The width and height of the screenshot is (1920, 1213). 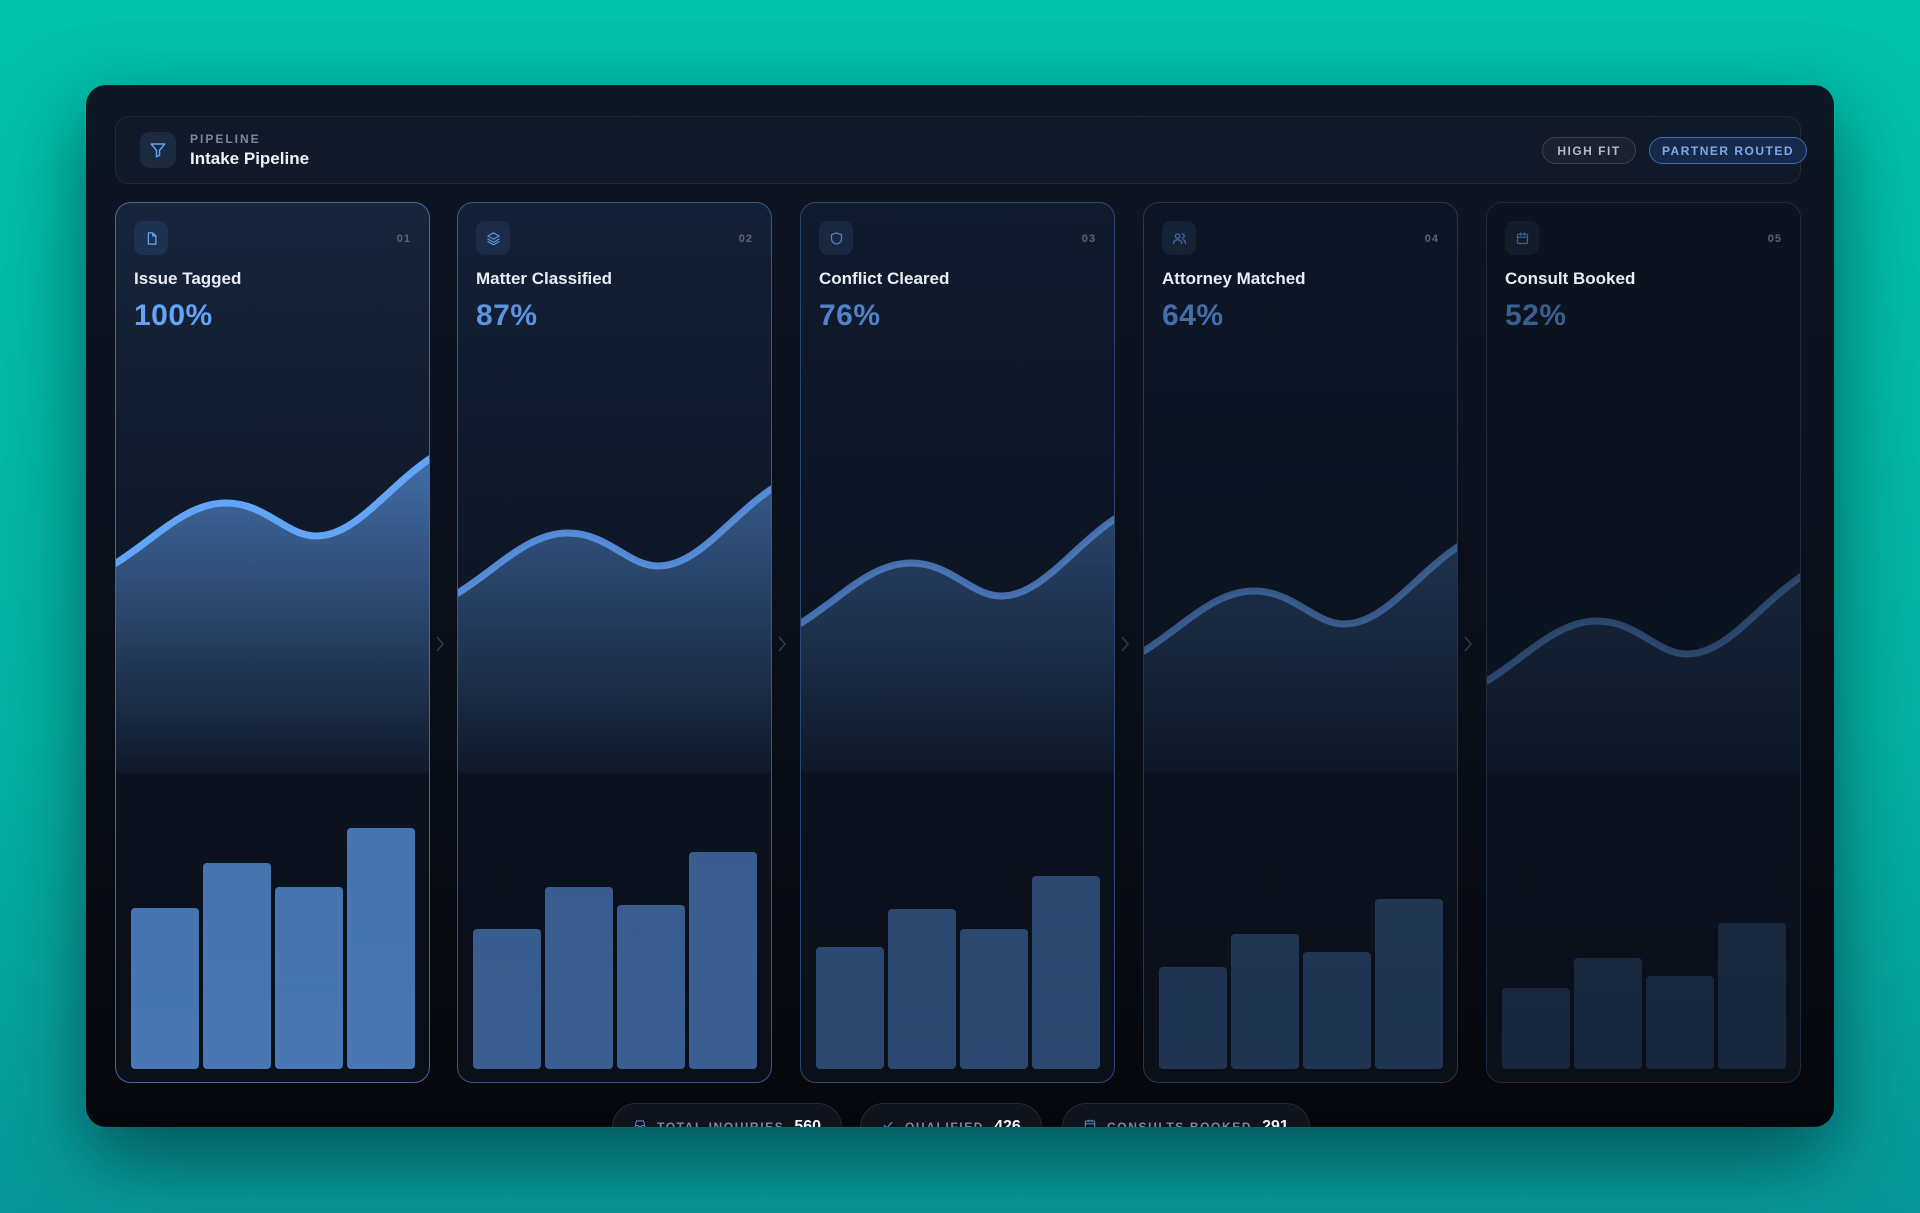 What do you see at coordinates (188, 278) in the screenshot?
I see `stage-name: Issue Tagged` at bounding box center [188, 278].